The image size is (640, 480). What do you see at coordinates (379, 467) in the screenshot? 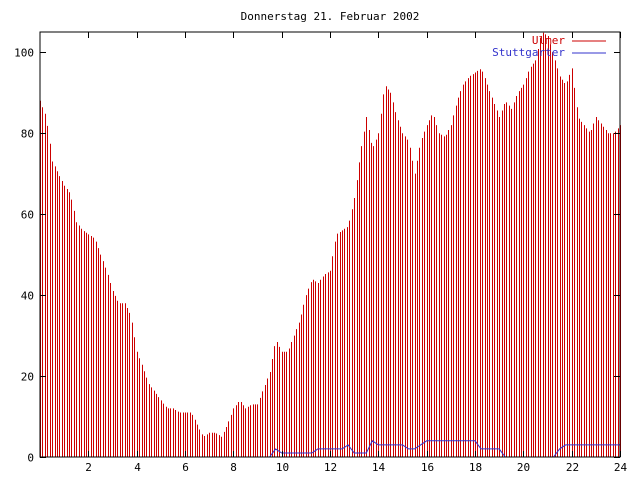
I see `x-tick-label: 14` at bounding box center [379, 467].